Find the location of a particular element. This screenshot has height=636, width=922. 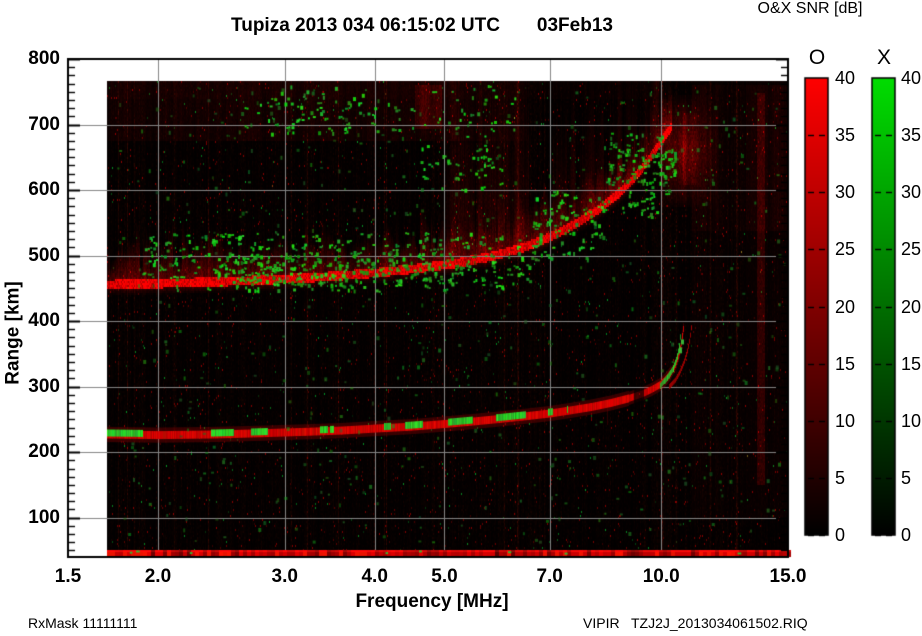

x-tick-label: 3.0 is located at coordinates (284, 576).